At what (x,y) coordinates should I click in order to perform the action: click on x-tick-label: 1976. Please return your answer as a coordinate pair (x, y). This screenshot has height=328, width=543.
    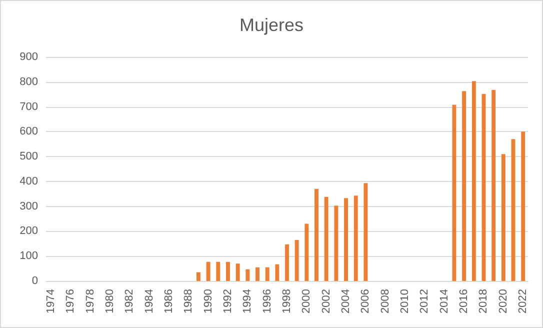
    Looking at the image, I should click on (70, 301).